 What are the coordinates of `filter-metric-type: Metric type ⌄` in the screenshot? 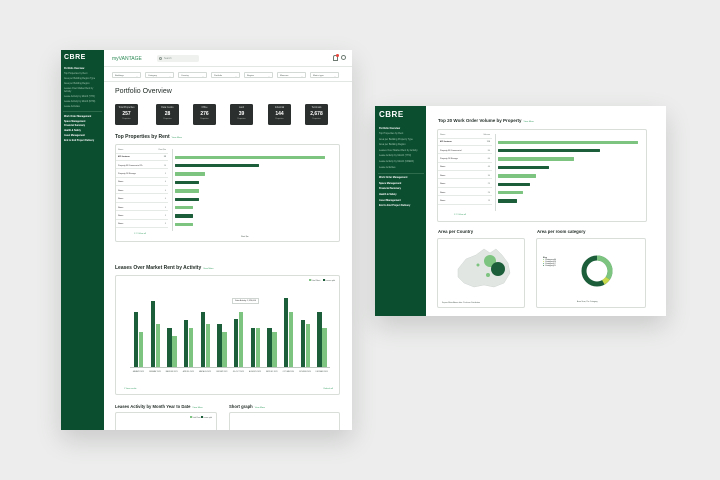 It's located at (324, 75).